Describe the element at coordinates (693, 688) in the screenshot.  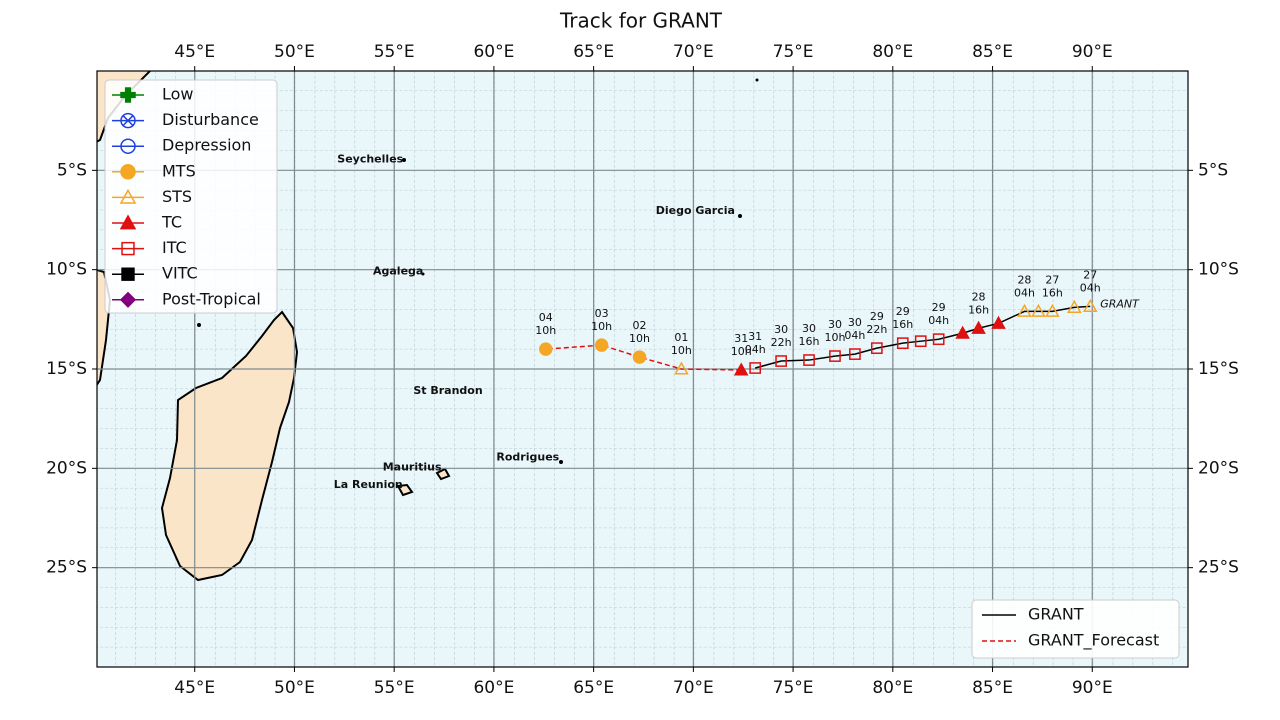
I see `x-tick-label: 70°E` at that location.